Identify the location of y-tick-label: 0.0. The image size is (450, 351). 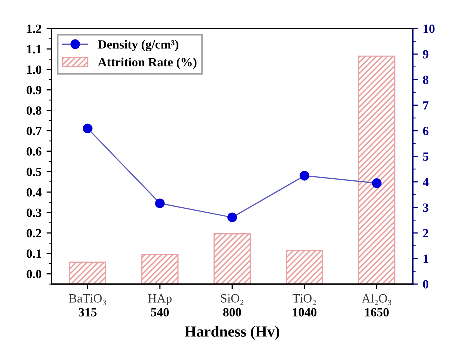
(34, 274).